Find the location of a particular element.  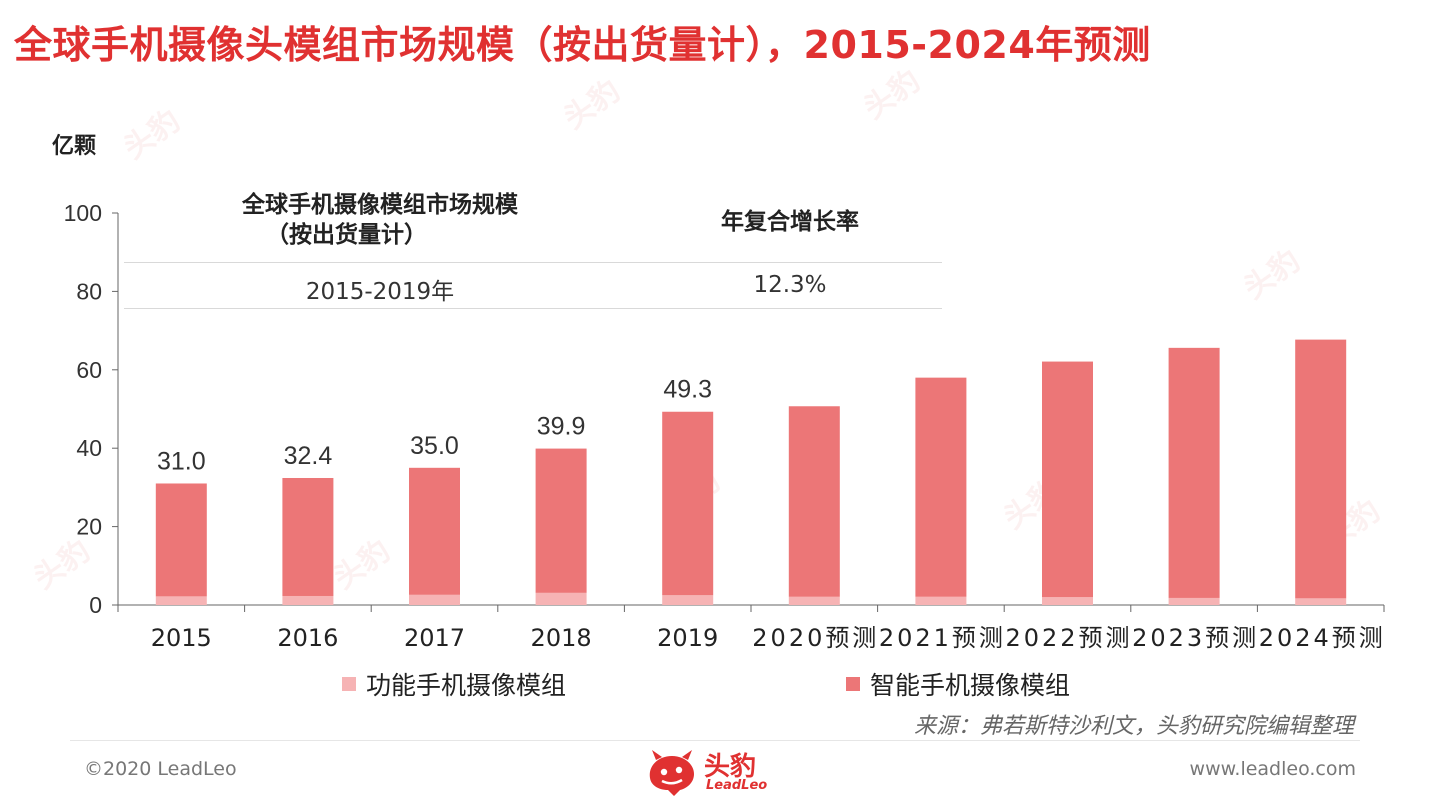

brand-logo: 头豹 LeadLeo is located at coordinates (715, 773).